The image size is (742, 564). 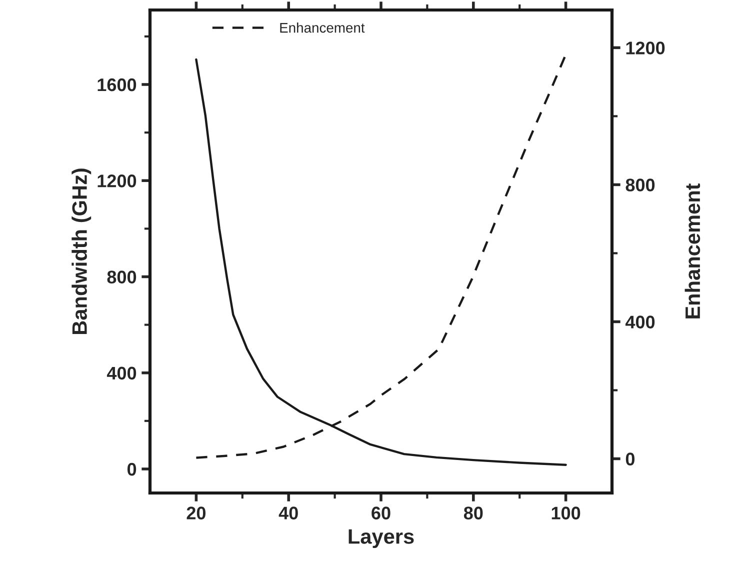 What do you see at coordinates (381, 538) in the screenshot?
I see `x-axis-title: Layers` at bounding box center [381, 538].